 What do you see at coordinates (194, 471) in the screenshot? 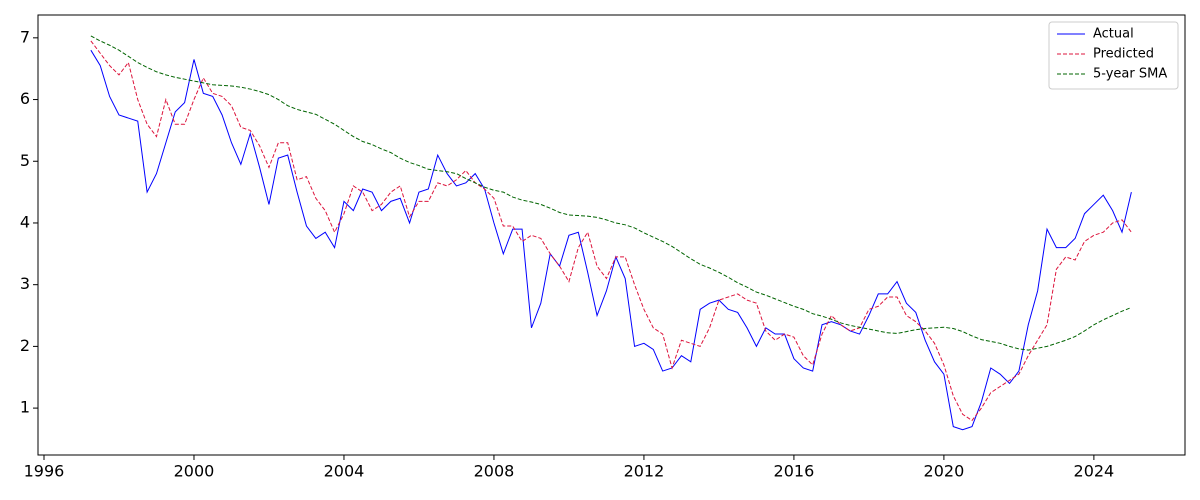
I see `x-tick-label: 2000` at bounding box center [194, 471].